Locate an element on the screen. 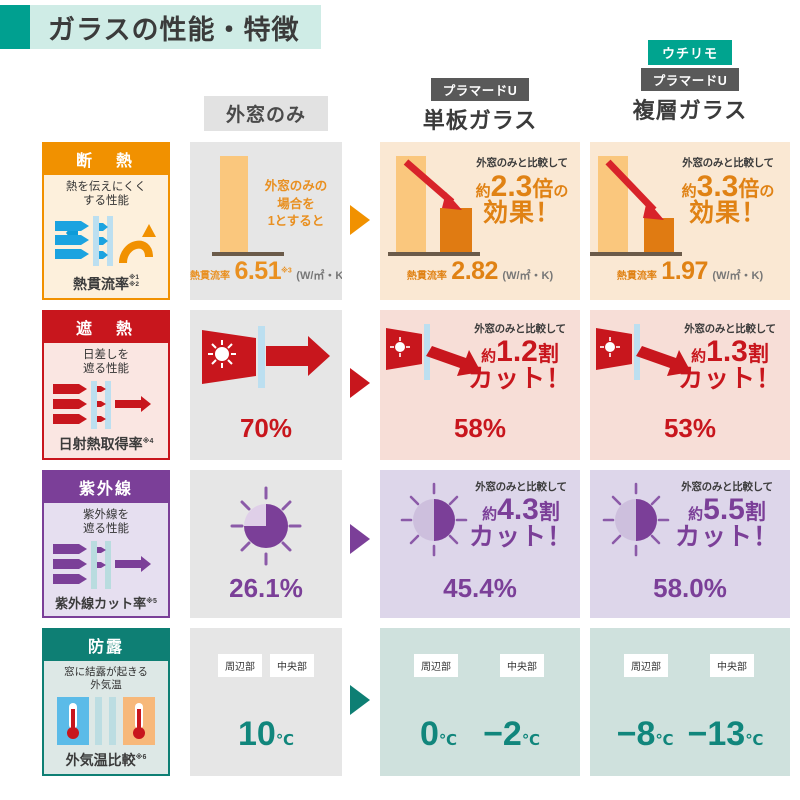 This screenshot has height=800, width=800. uv-value-outer-only: 26.1% is located at coordinates (266, 588).